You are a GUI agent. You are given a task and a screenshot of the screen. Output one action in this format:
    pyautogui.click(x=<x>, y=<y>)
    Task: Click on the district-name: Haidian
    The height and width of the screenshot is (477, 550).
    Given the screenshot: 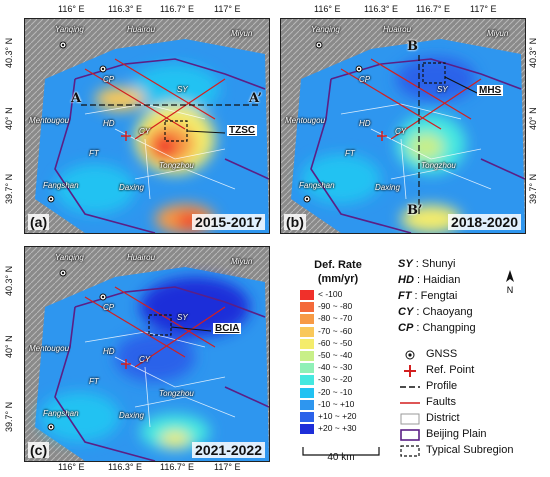 What is the action you would take?
    pyautogui.click(x=442, y=280)
    